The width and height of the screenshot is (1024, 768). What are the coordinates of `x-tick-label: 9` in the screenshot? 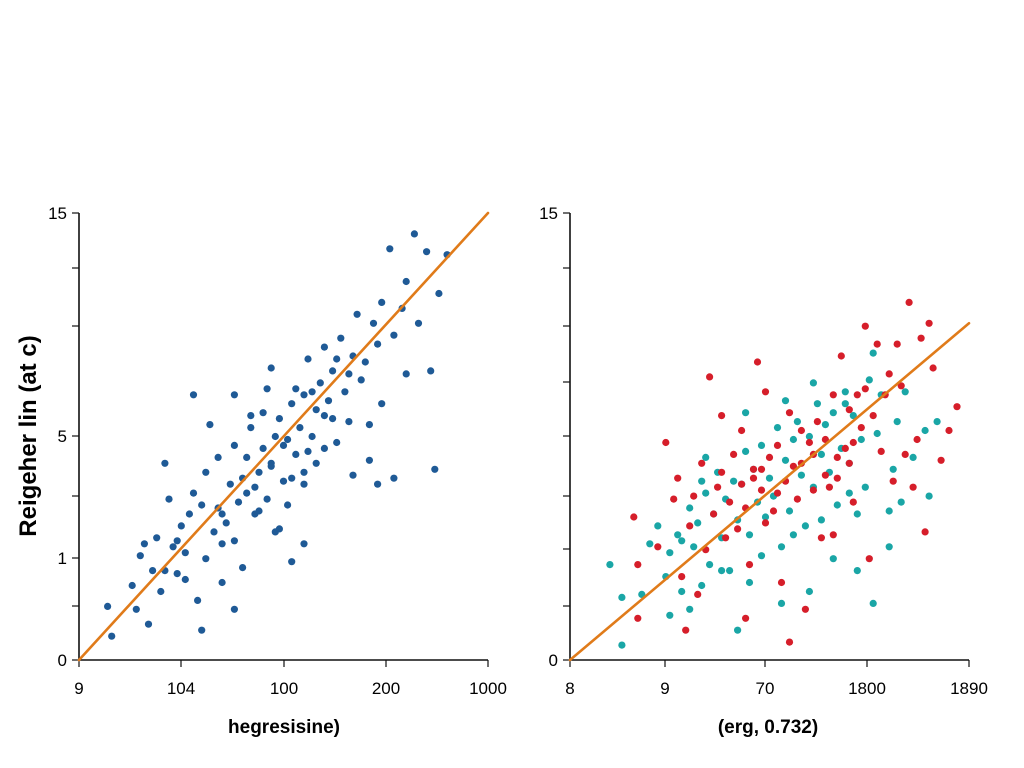 It's located at (664, 688).